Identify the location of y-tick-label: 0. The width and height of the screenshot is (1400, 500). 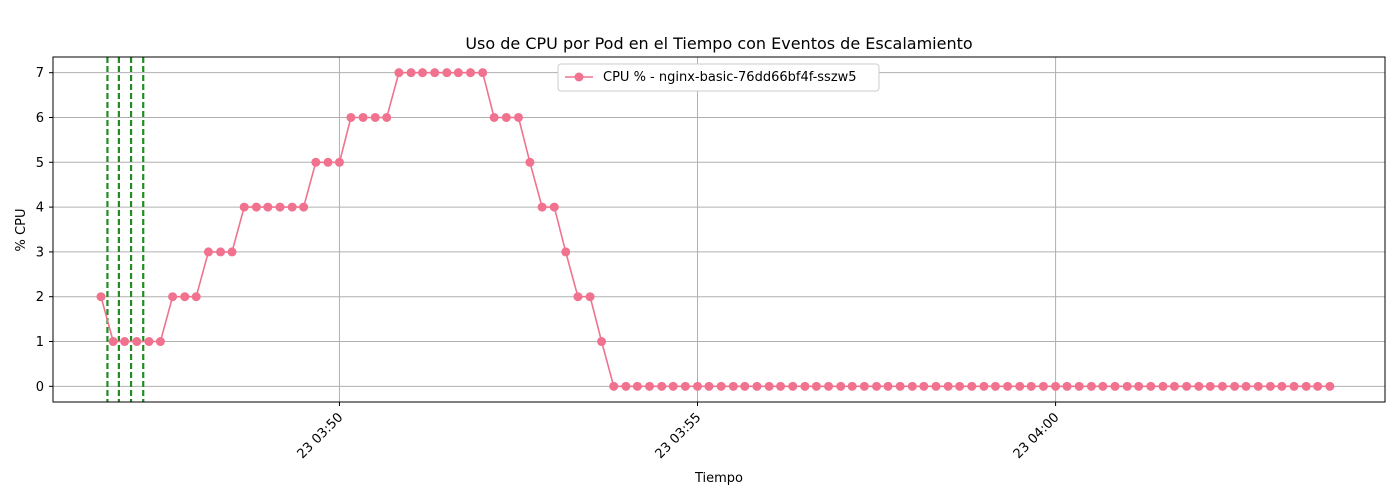
(40, 387).